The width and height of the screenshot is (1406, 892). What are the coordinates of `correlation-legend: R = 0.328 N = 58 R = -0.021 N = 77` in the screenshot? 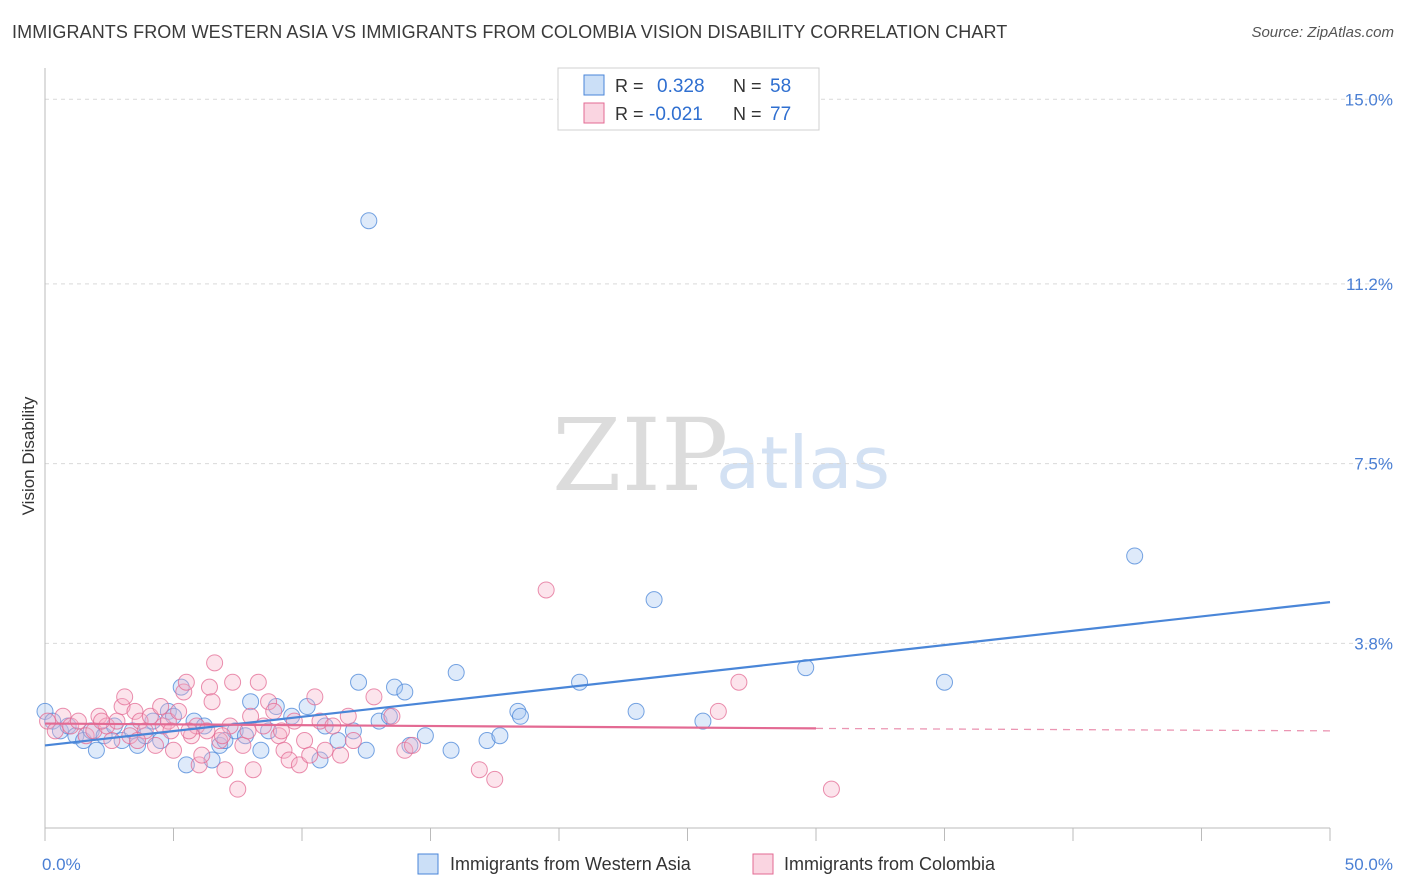 It's located at (688, 99).